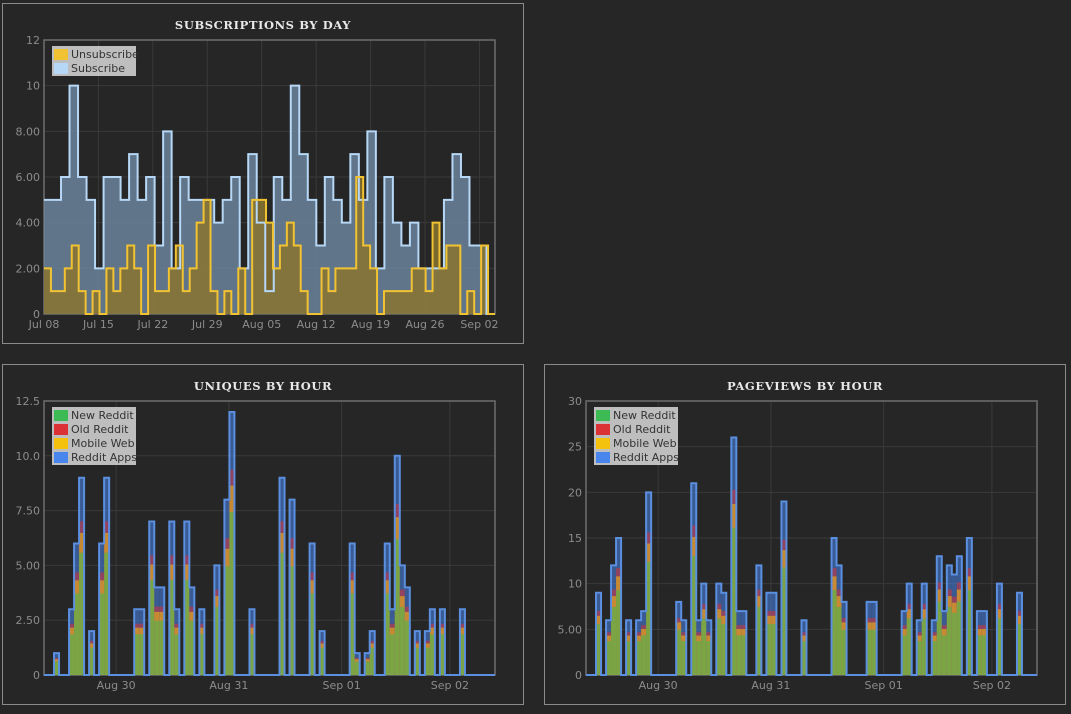  Describe the element at coordinates (263, 386) in the screenshot. I see `chart-title: UNIQUES BY HOUR` at that location.